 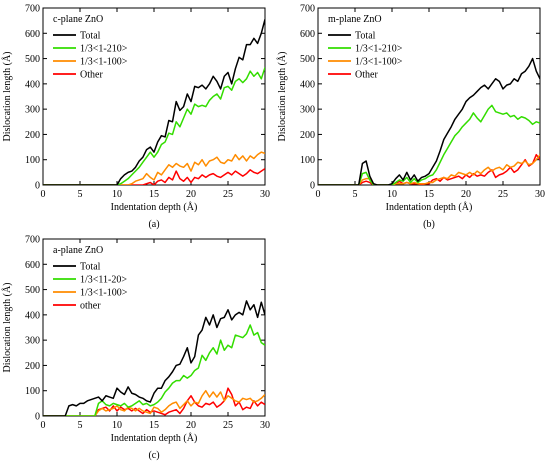 I want to click on panel-caption: (c), so click(x=153, y=455).